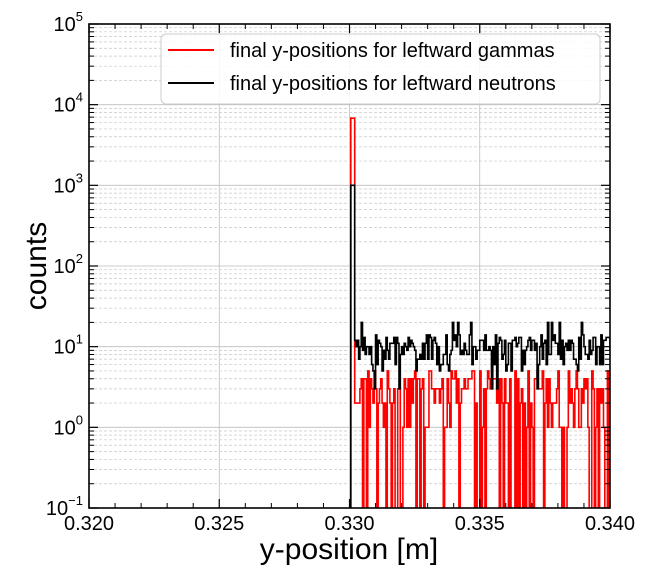  What do you see at coordinates (68, 425) in the screenshot?
I see `y-tick-label: 10⁰` at bounding box center [68, 425].